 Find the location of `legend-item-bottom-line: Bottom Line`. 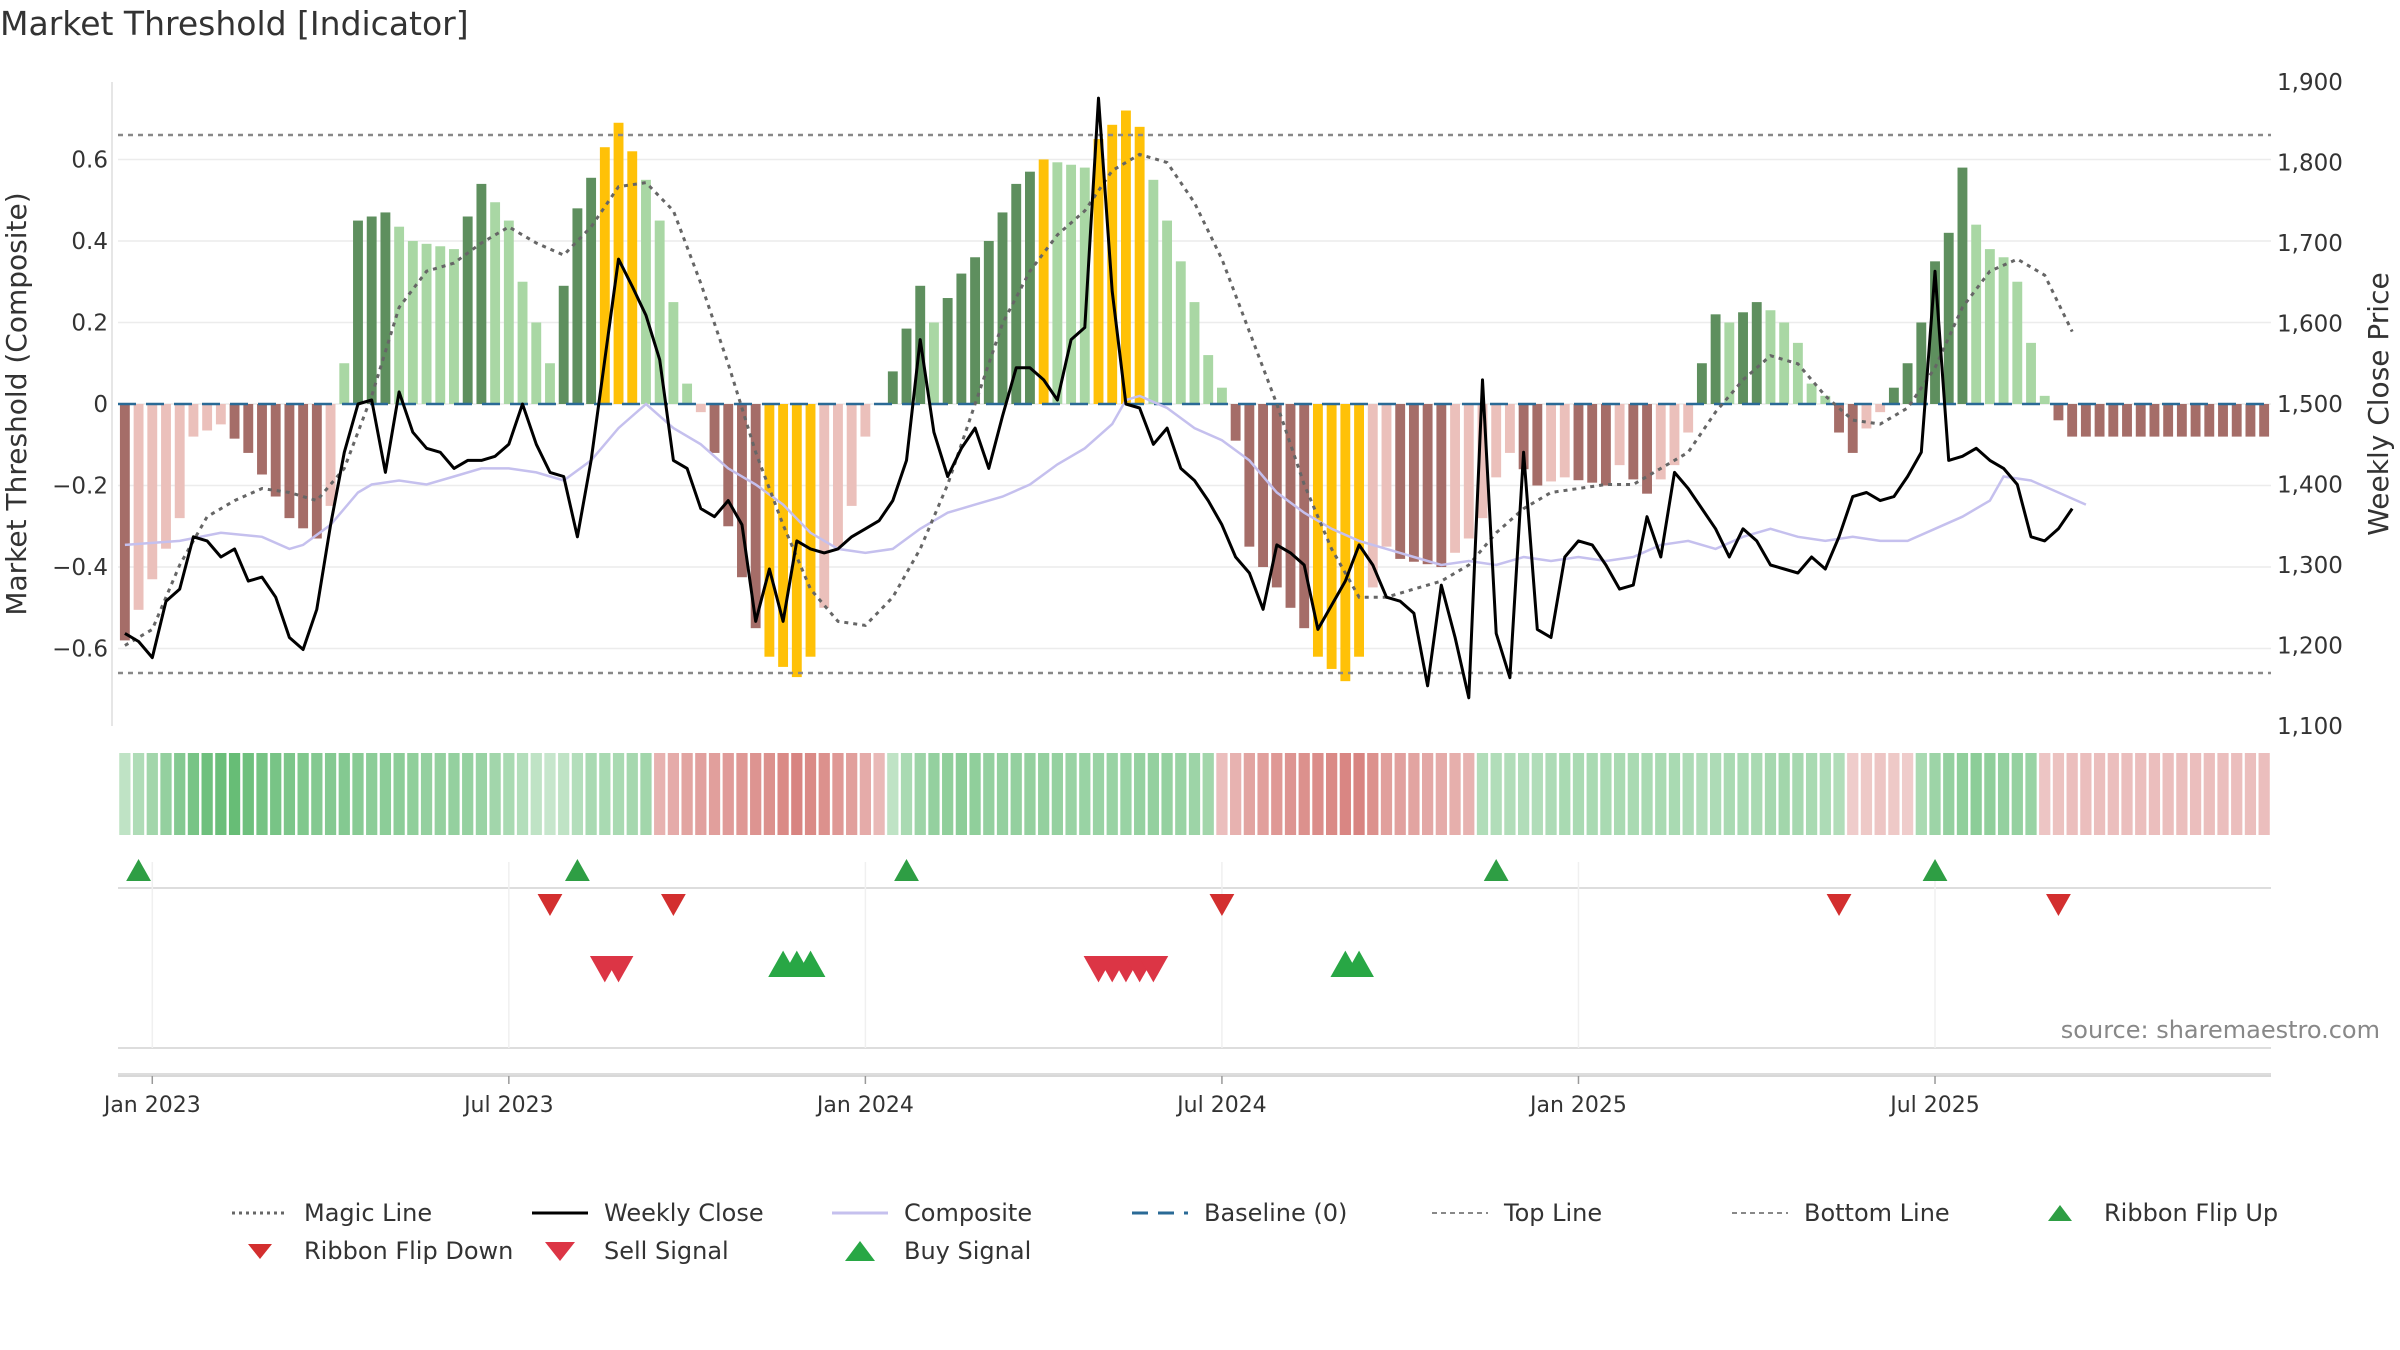

legend-item-bottom-line: Bottom Line is located at coordinates (1840, 1213).